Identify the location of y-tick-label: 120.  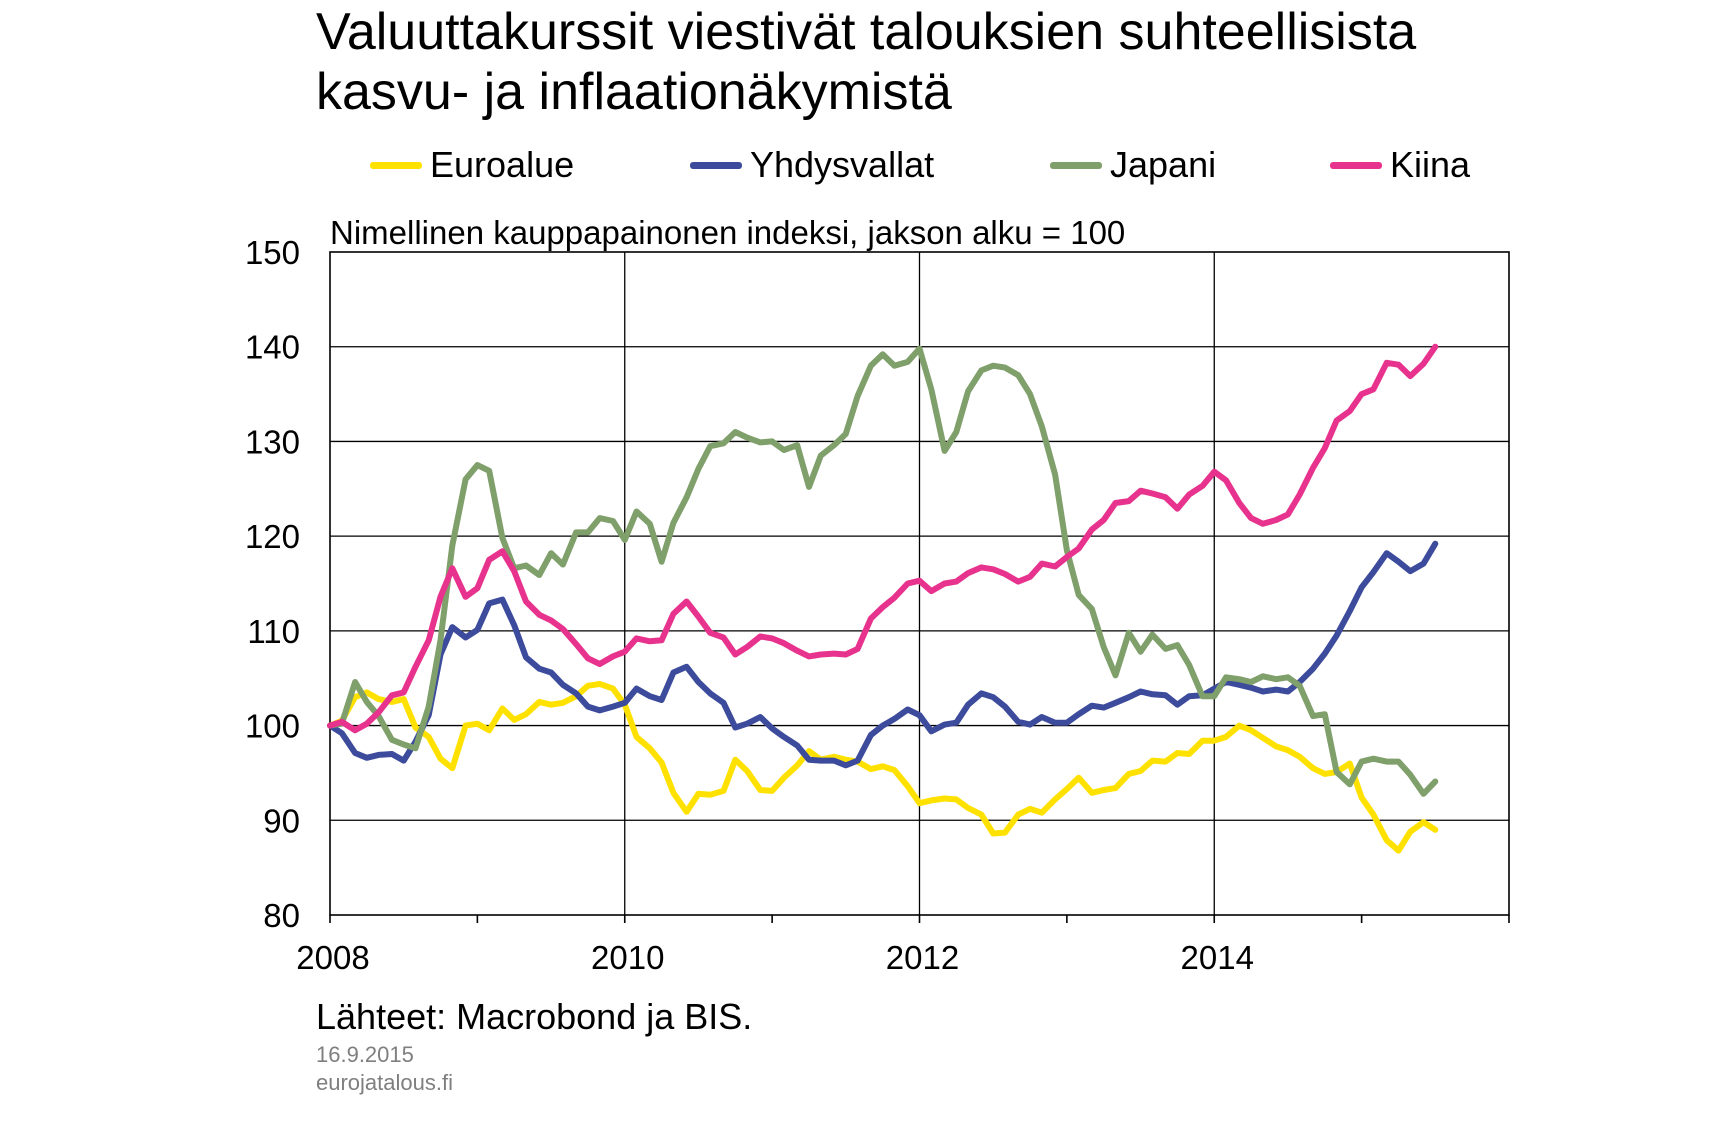
(272, 536).